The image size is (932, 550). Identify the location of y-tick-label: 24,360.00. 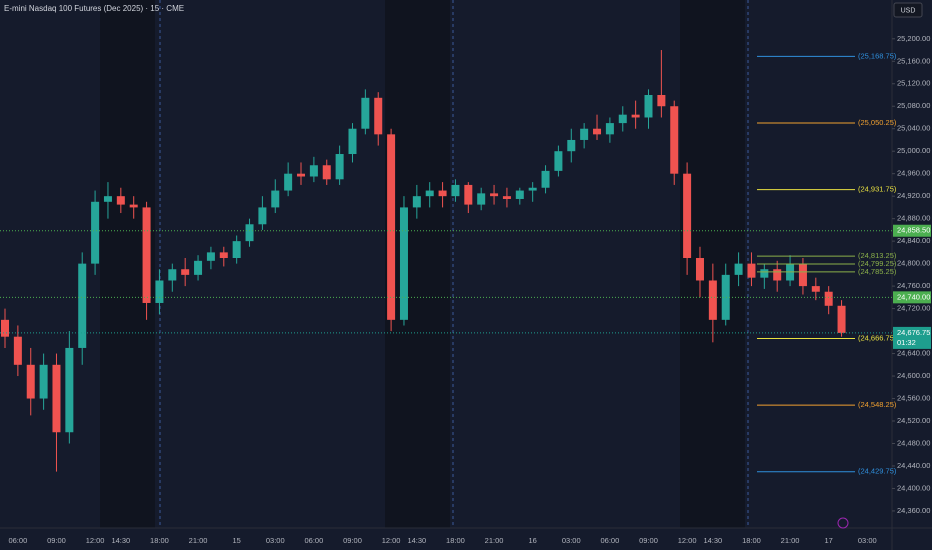
(913, 510).